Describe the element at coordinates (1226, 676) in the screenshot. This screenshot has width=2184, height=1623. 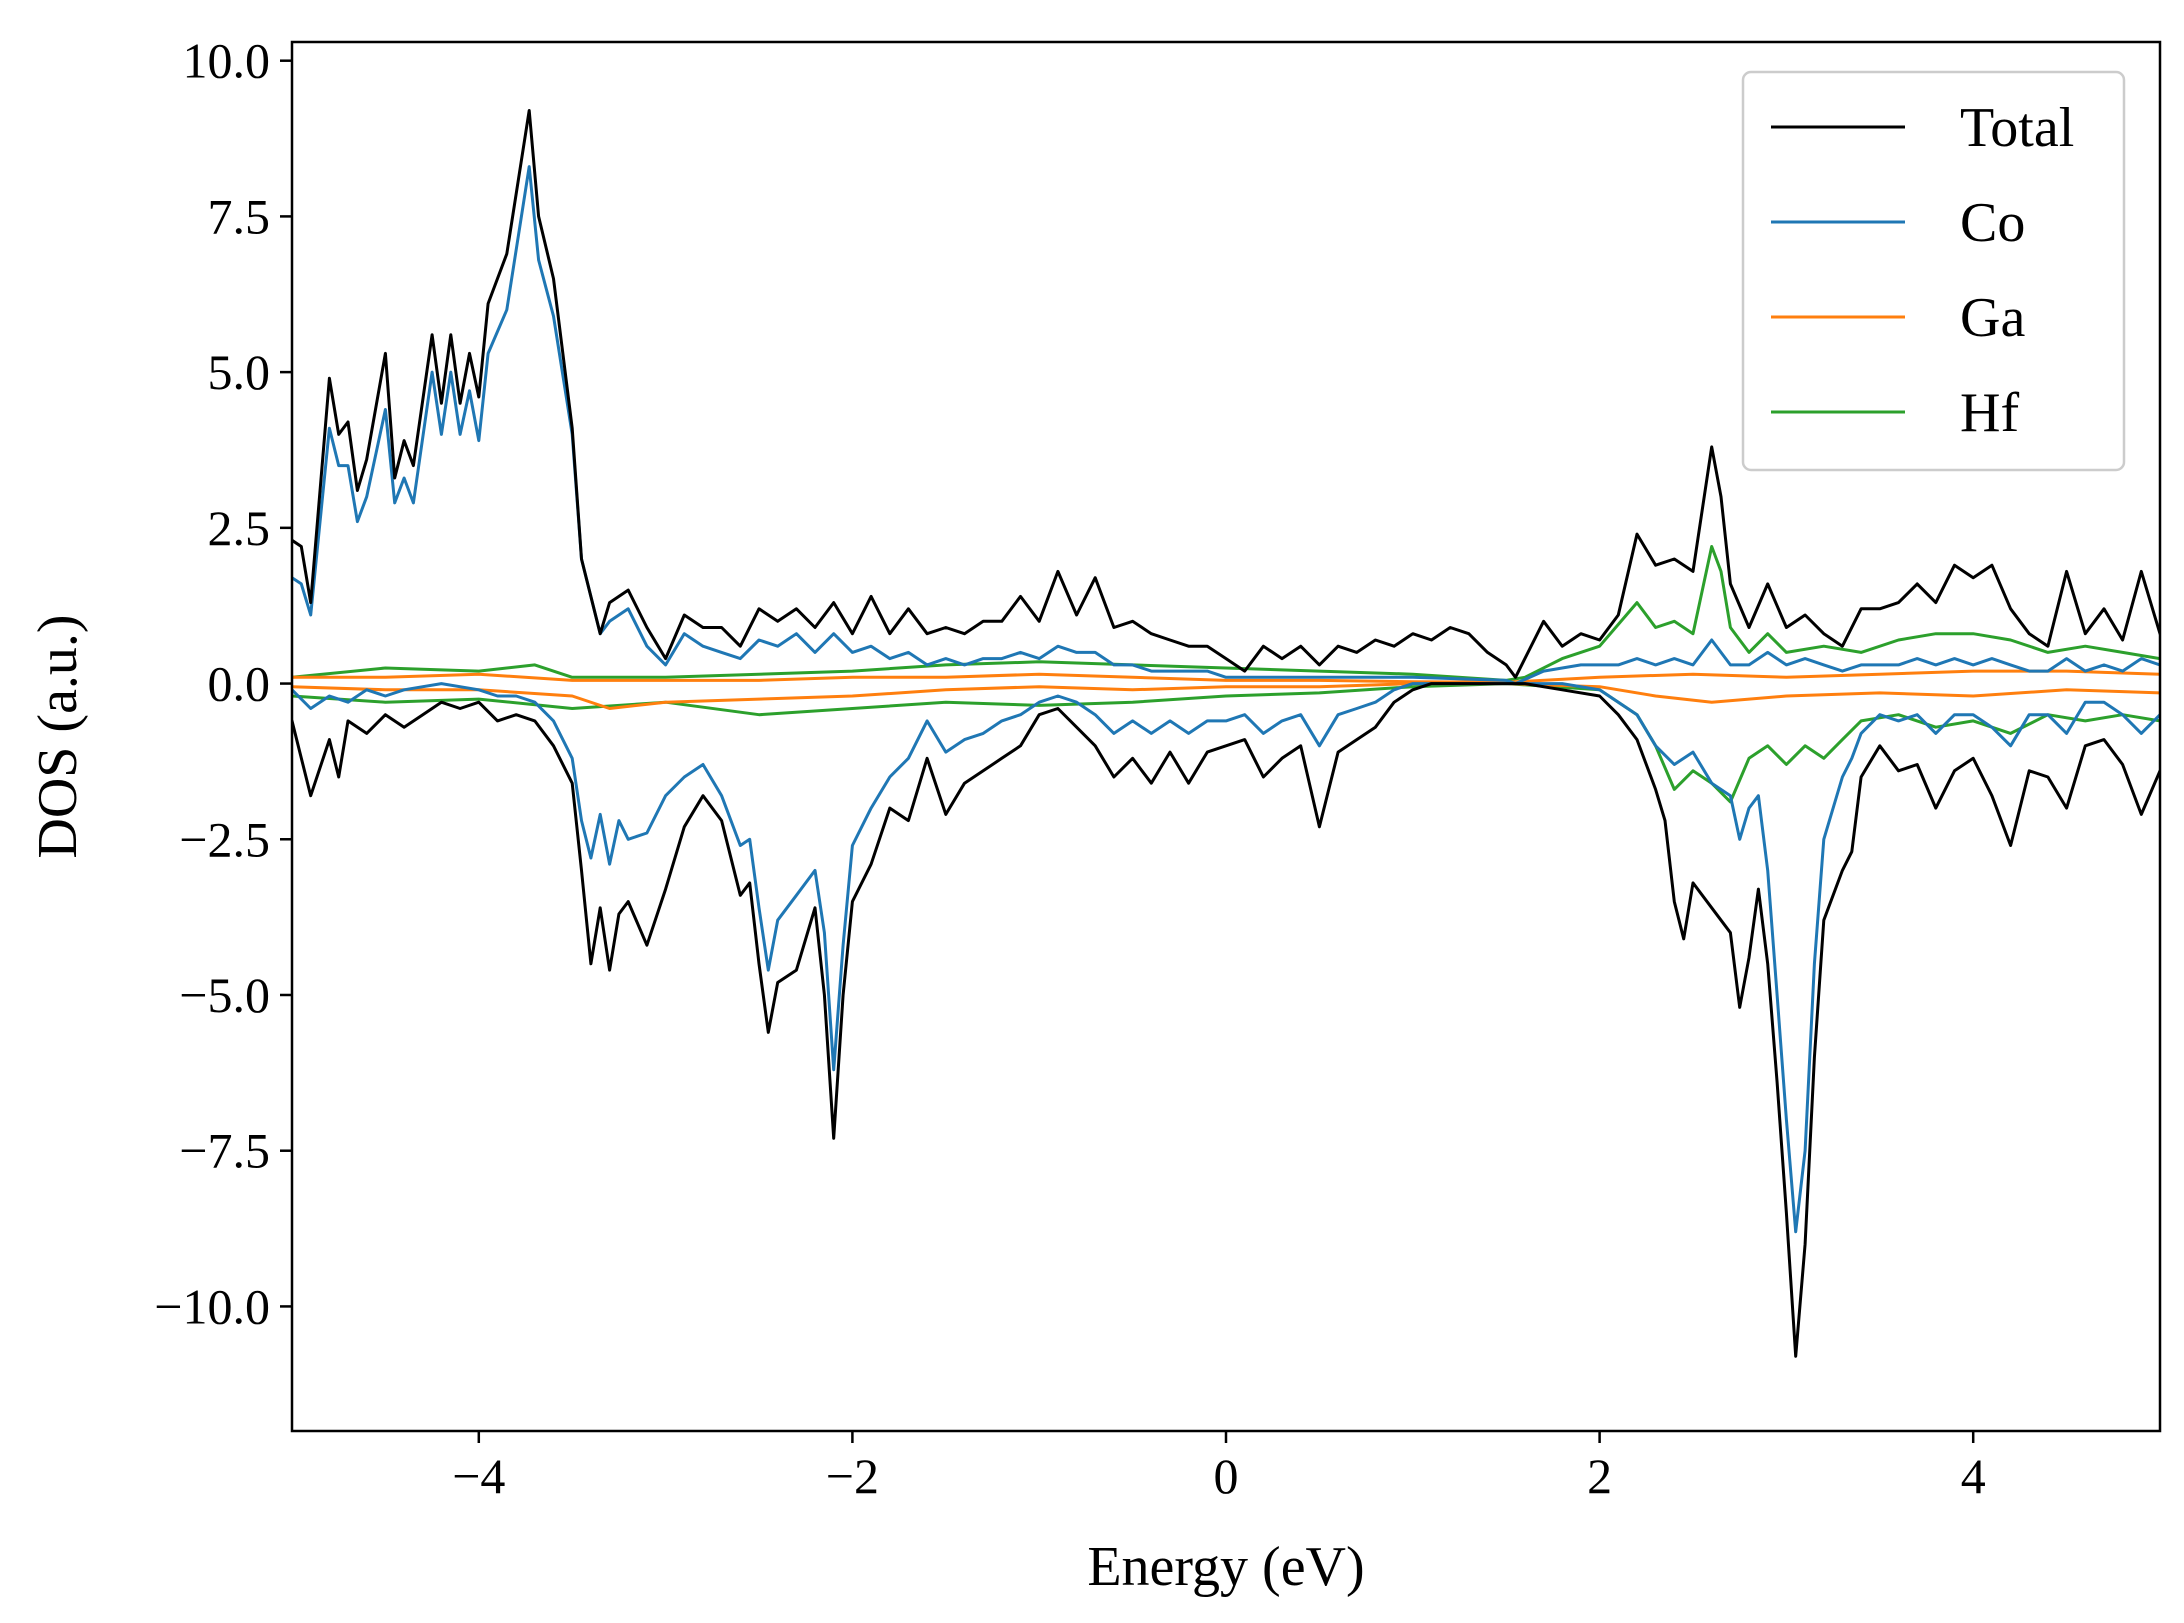
I see `series-line-ga-up` at that location.